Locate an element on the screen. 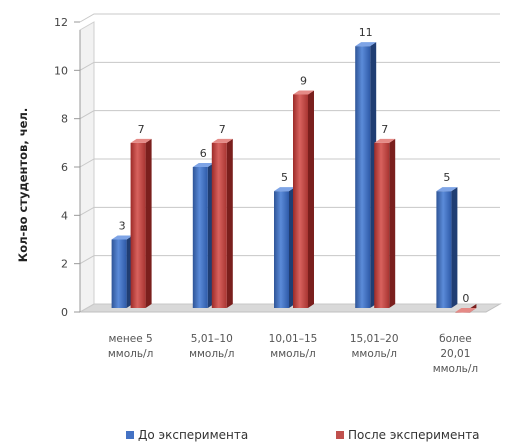 The height and width of the screenshot is (448, 521). data-label-after-0: 7 is located at coordinates (141, 129).